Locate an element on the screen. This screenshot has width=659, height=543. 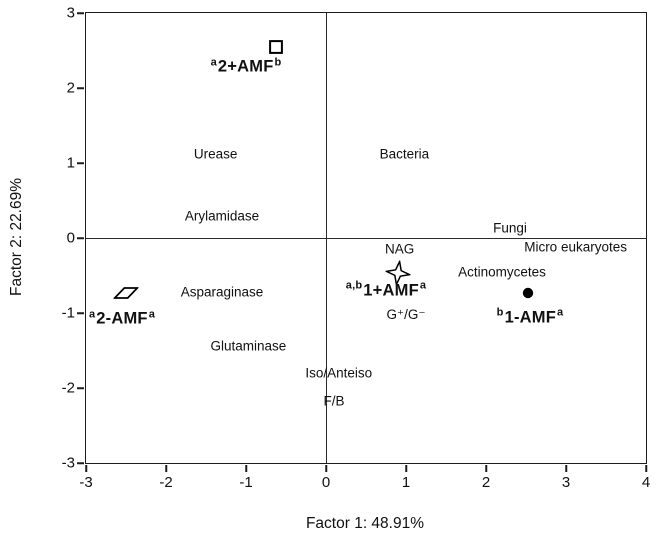
filled-circle-icon is located at coordinates (527, 292).